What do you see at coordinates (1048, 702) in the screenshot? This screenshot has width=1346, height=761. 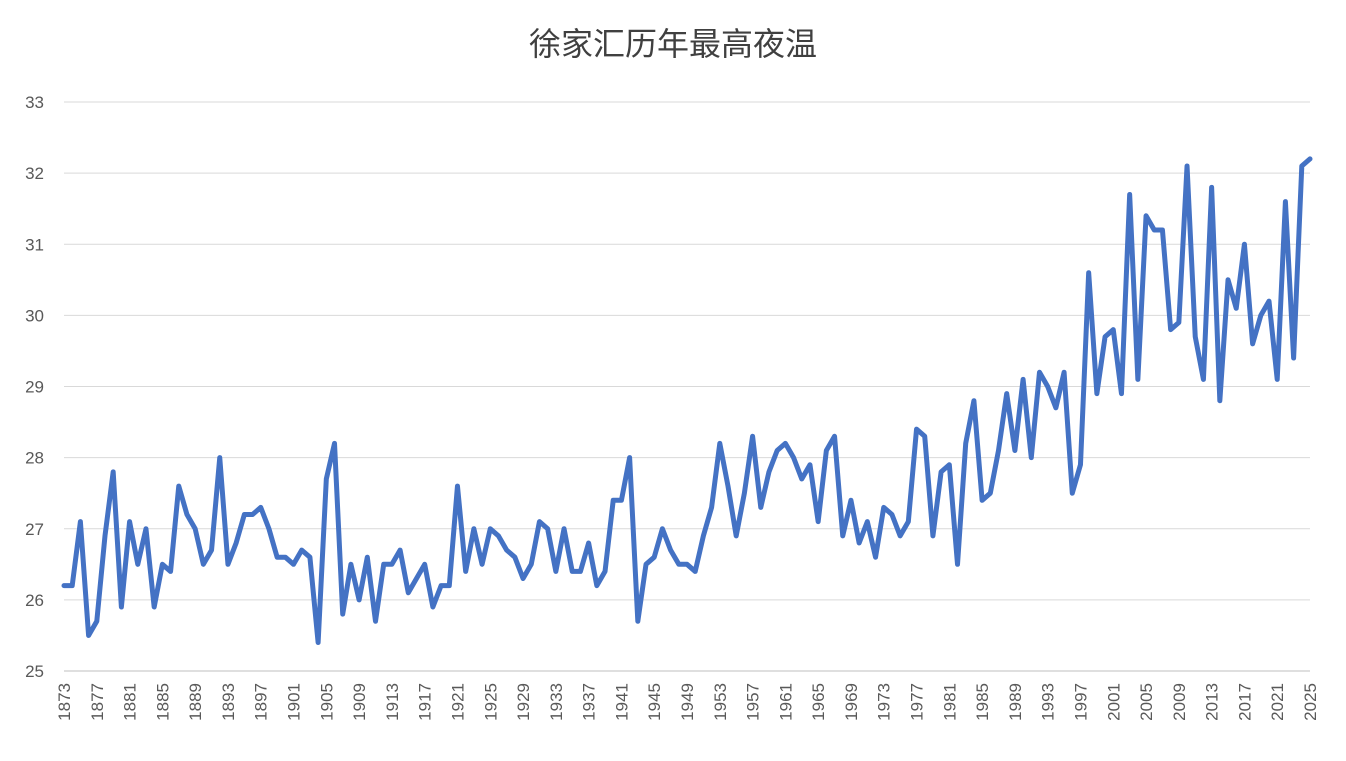 I see `x-tick-label: 1993` at bounding box center [1048, 702].